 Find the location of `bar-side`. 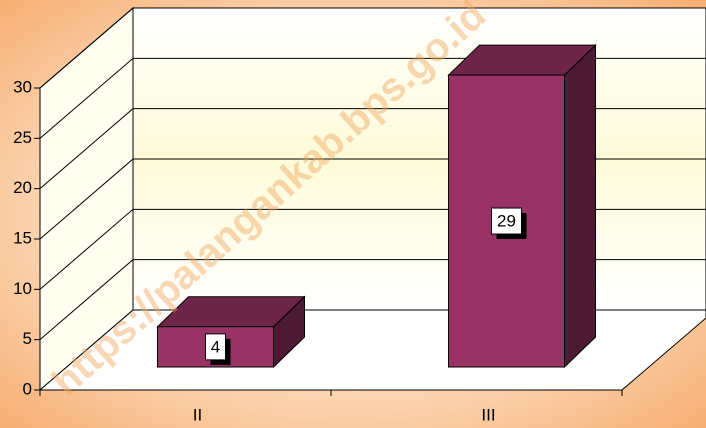

bar-side is located at coordinates (580, 206).